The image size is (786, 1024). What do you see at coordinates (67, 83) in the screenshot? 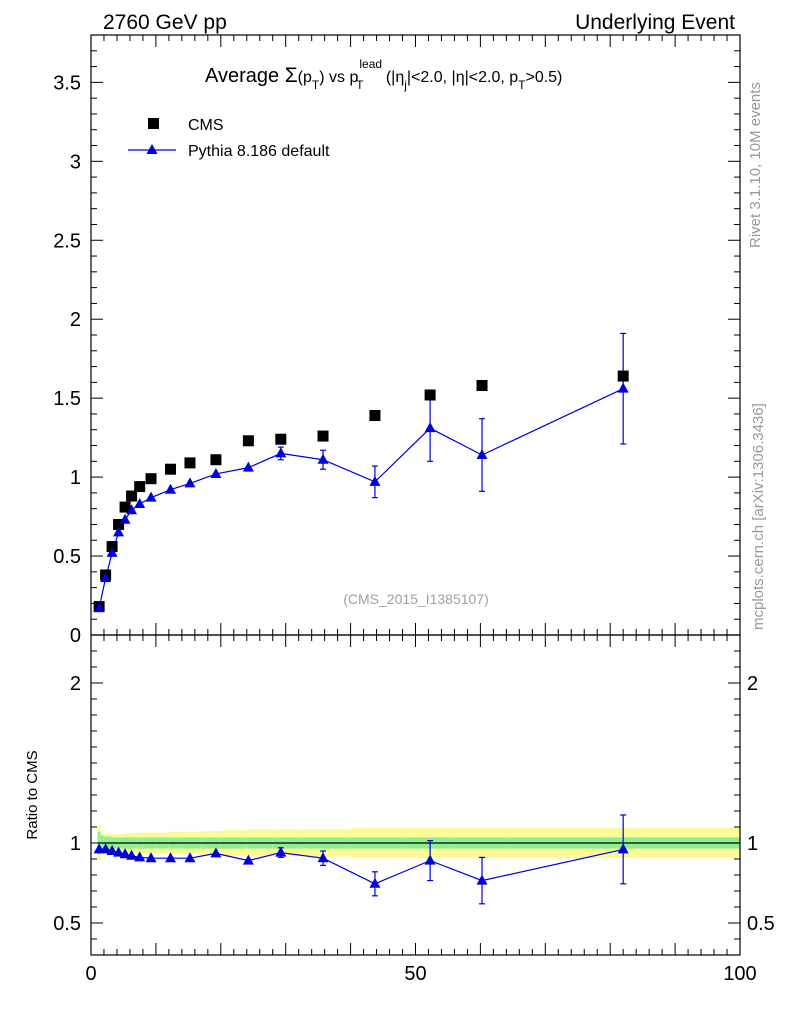
I see `y-tick-label-main: 3.5` at bounding box center [67, 83].